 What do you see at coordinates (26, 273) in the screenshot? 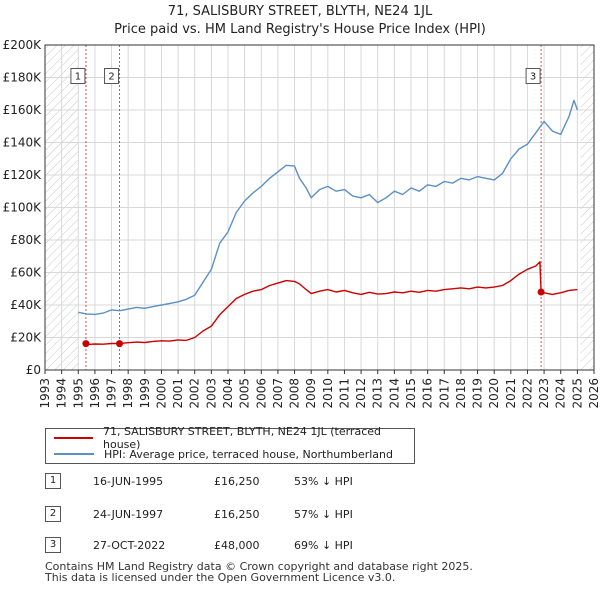
I see `y-tick-label: £60K` at bounding box center [26, 273].